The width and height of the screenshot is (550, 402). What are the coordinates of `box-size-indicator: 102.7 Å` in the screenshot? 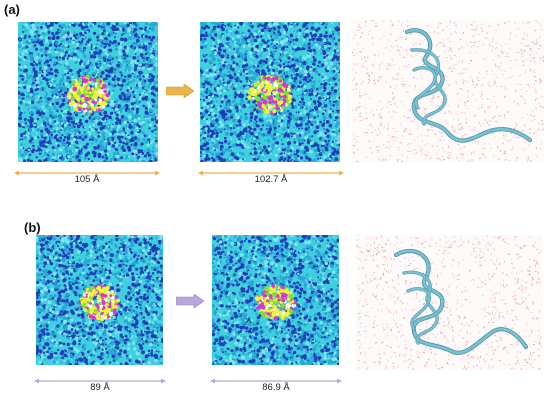 It's located at (271, 177).